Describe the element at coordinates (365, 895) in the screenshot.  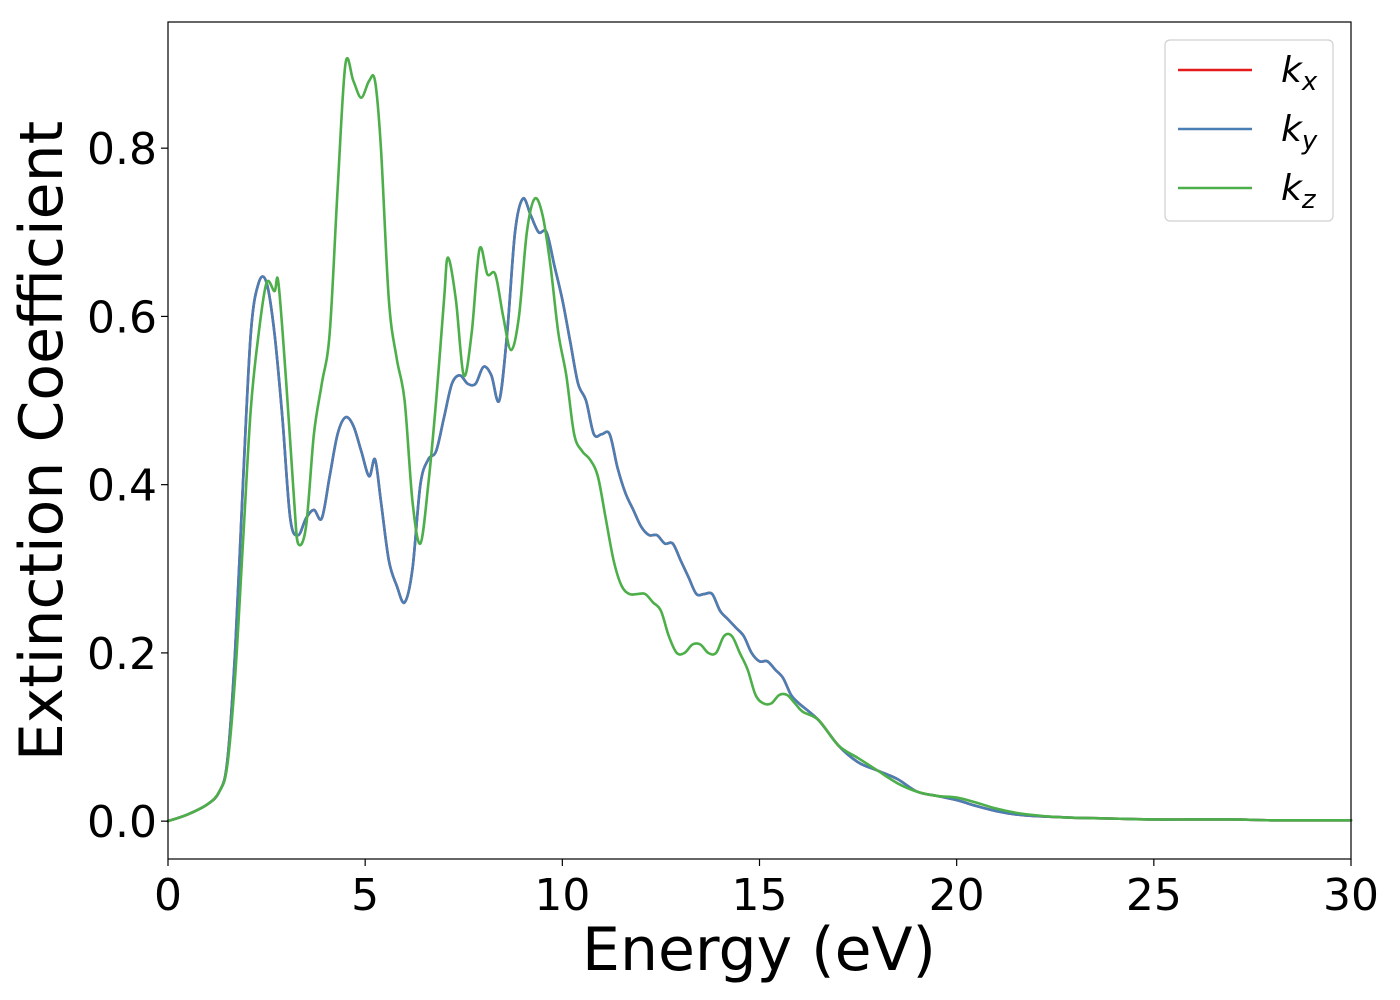
I see `x-tick-label: 5` at that location.